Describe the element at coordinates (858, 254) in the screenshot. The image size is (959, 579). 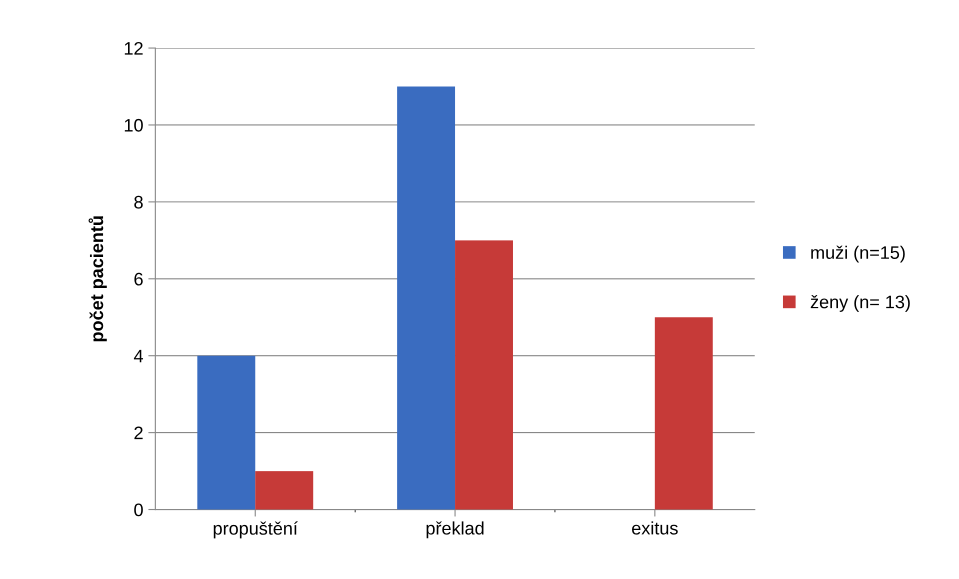
I see `legend-label: muži (n=15)` at that location.